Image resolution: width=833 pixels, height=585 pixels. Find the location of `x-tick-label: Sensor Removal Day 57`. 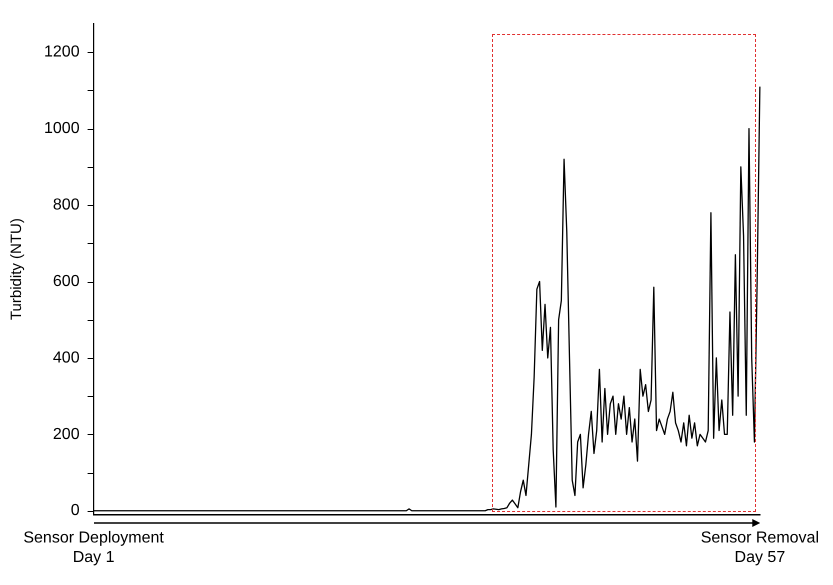

x-tick-label: Sensor Removal Day 57 is located at coordinates (760, 548).